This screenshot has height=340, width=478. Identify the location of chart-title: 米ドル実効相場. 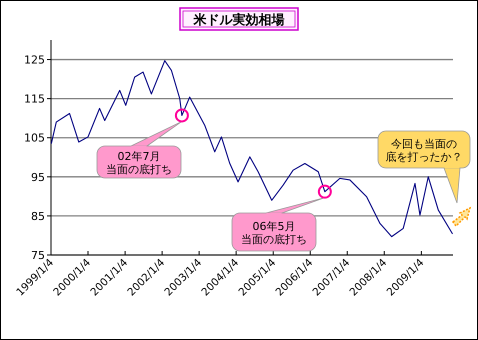
(238, 20).